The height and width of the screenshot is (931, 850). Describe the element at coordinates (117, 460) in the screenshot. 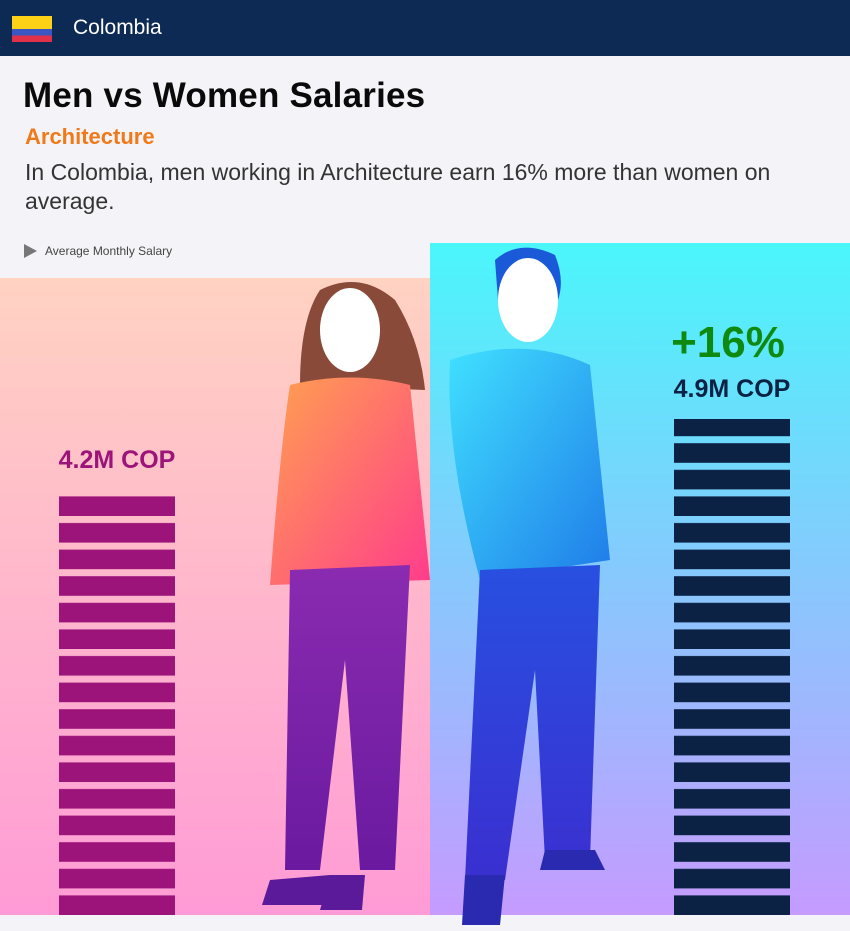

I see `value-label: 4.2M COP` at that location.